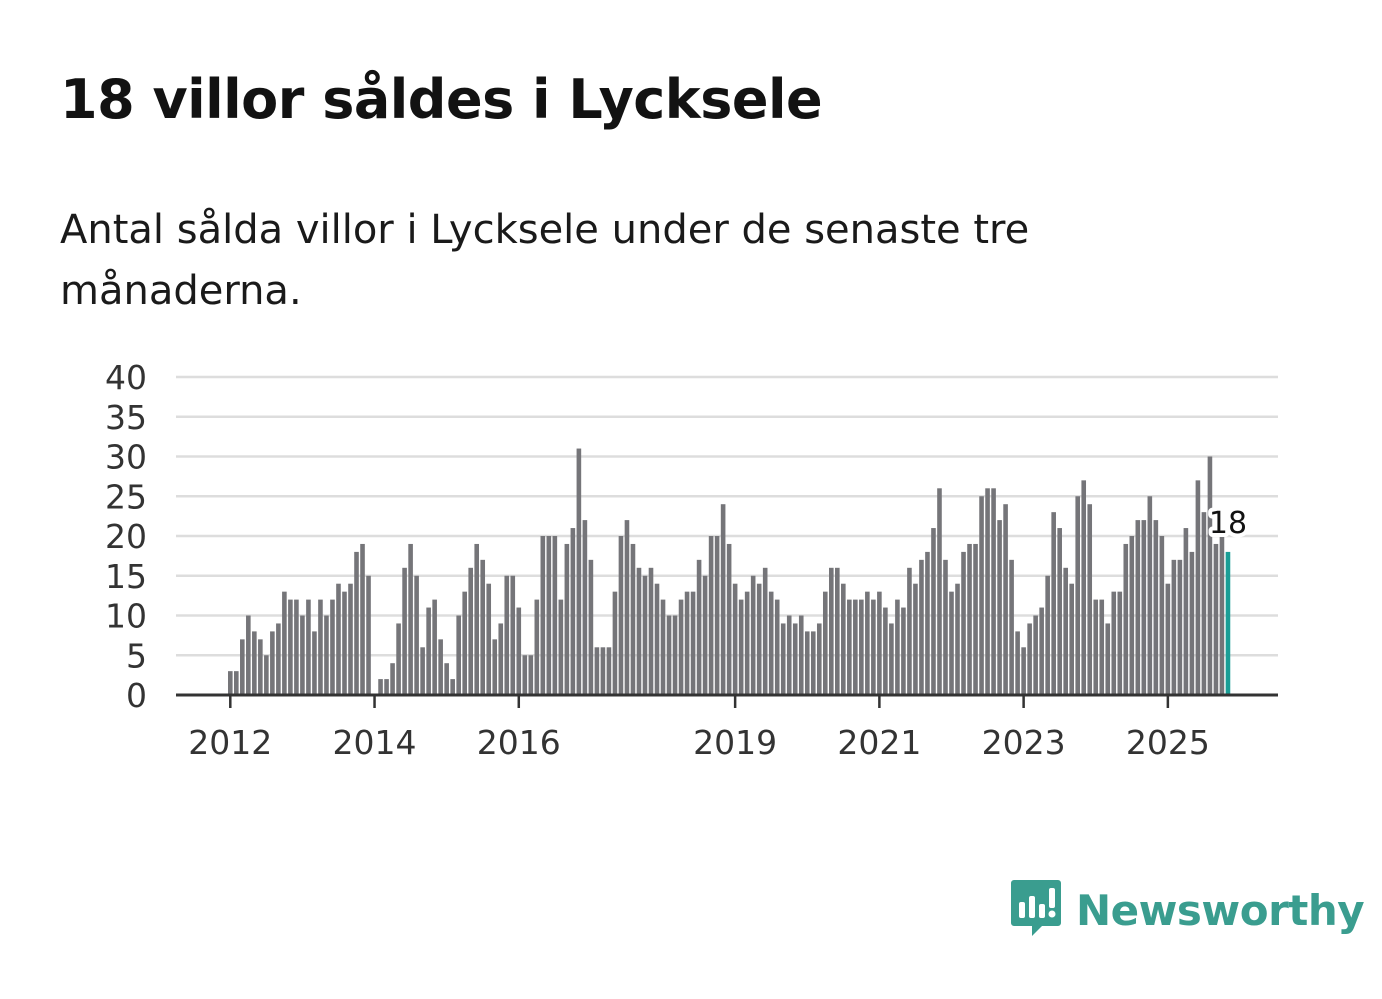  What do you see at coordinates (126, 536) in the screenshot?
I see `y-tick-label: 20` at bounding box center [126, 536].